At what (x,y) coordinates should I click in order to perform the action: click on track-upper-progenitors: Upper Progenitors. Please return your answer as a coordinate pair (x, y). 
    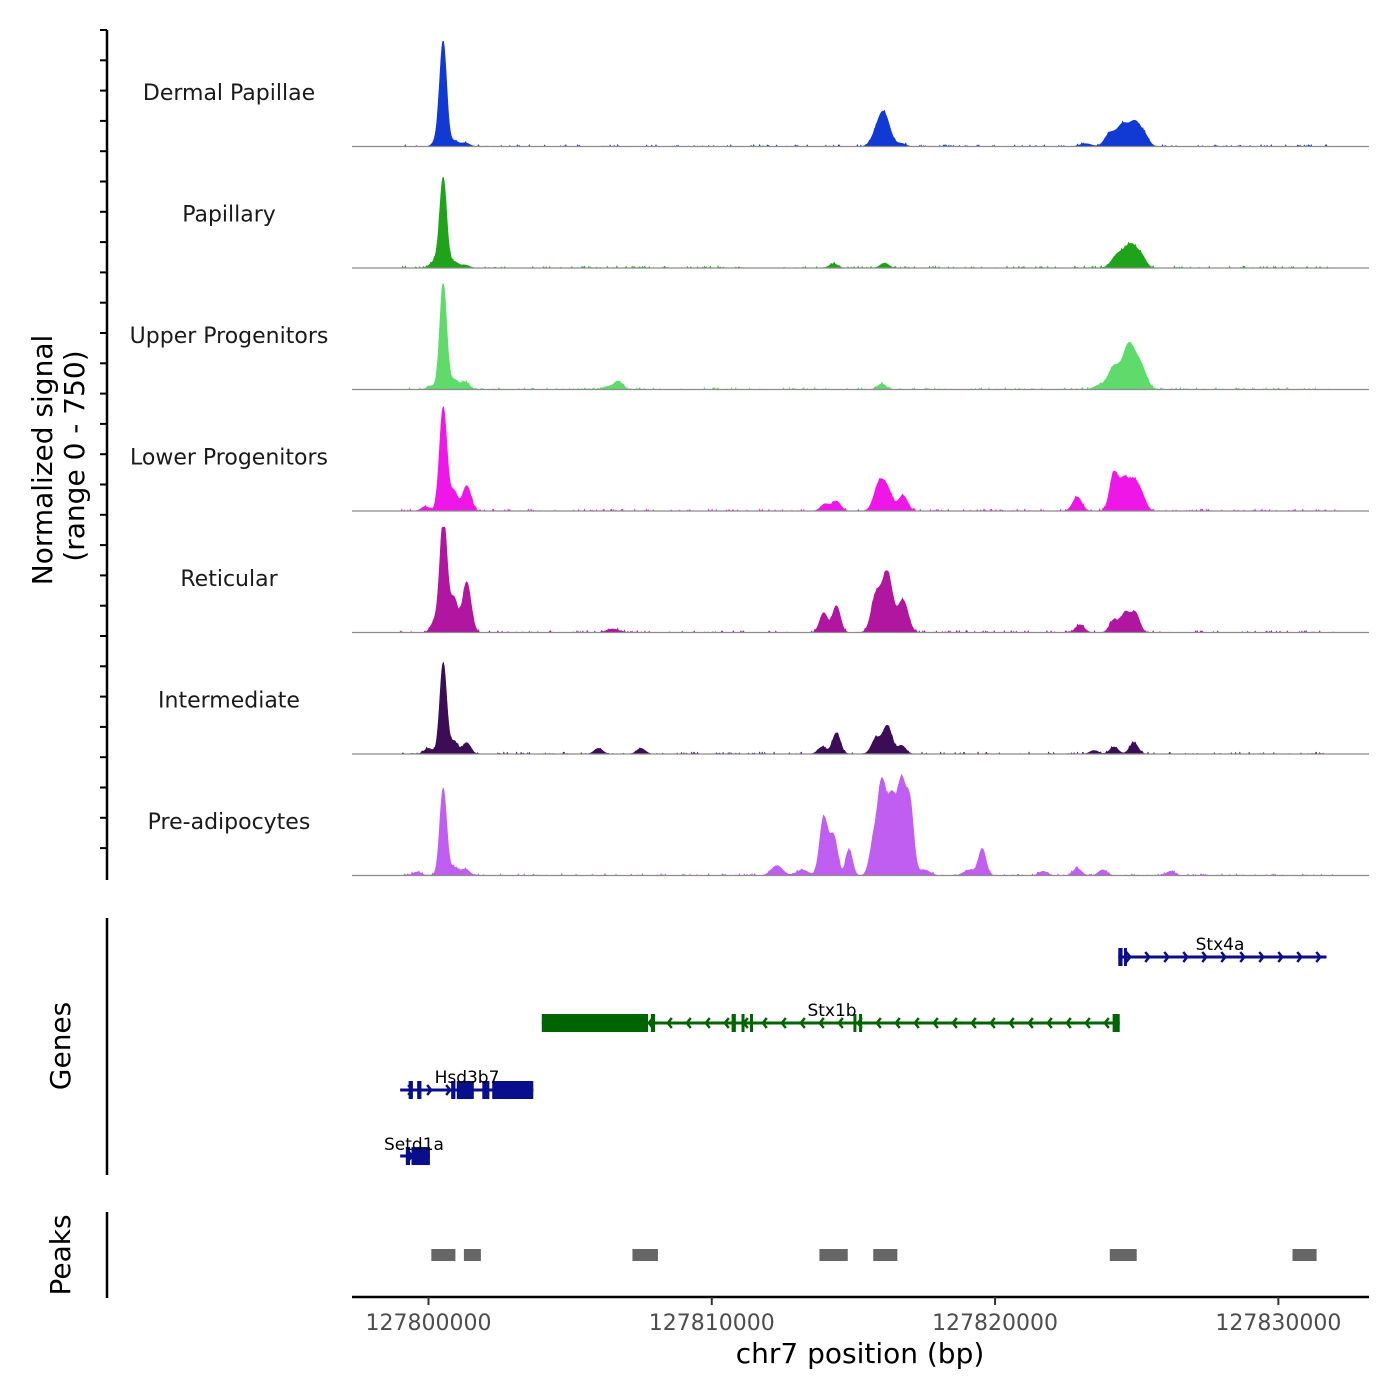
    Looking at the image, I should click on (749, 337).